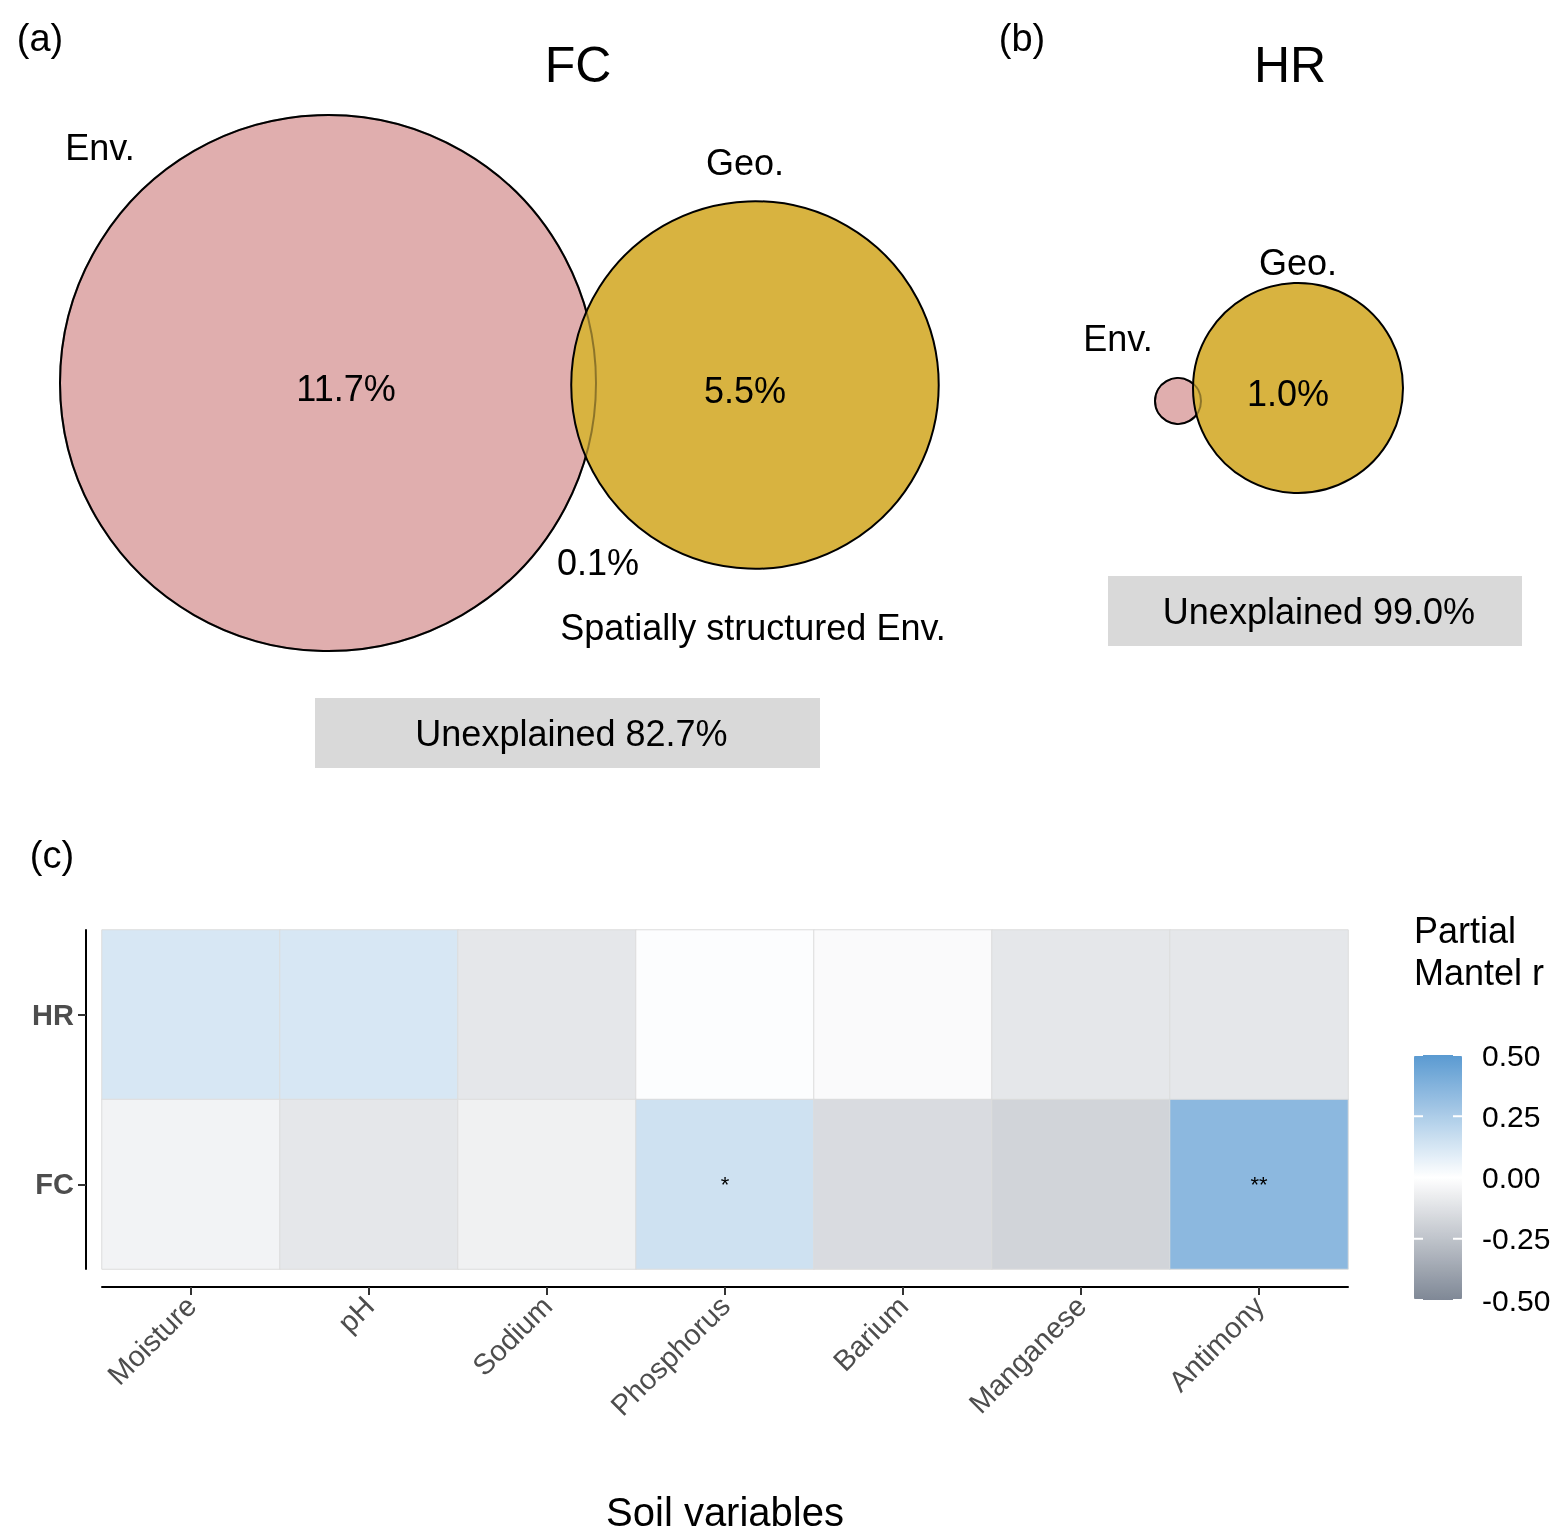 The height and width of the screenshot is (1533, 1564). What do you see at coordinates (1424, 611) in the screenshot?
I see `data-label: 99.0%` at bounding box center [1424, 611].